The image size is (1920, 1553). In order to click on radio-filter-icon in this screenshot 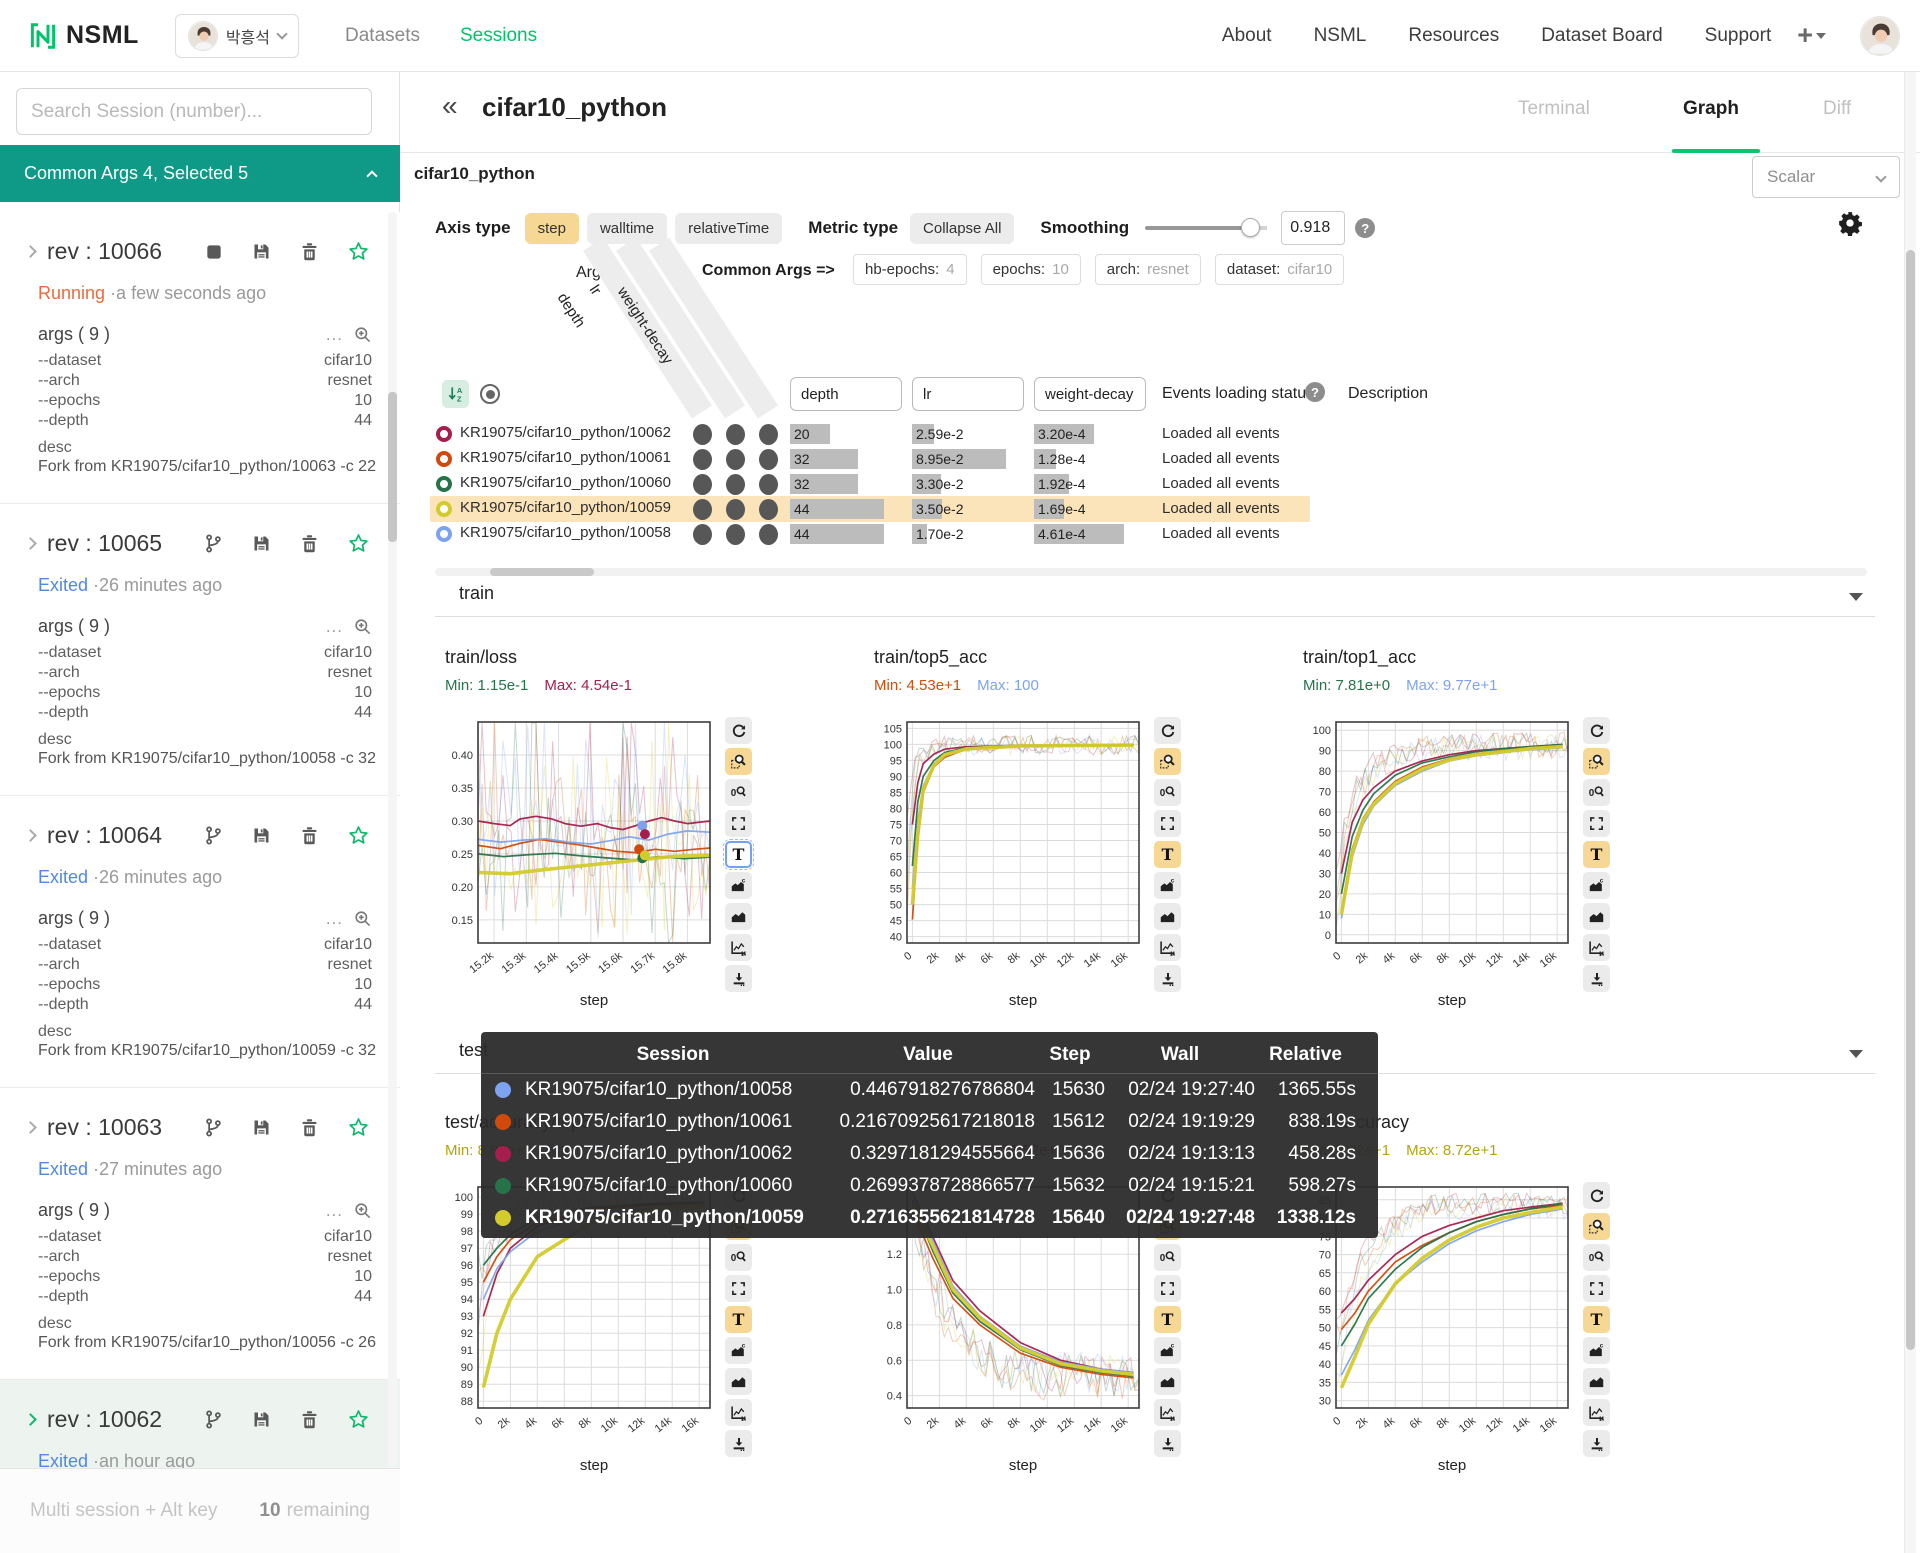, I will do `click(490, 394)`.